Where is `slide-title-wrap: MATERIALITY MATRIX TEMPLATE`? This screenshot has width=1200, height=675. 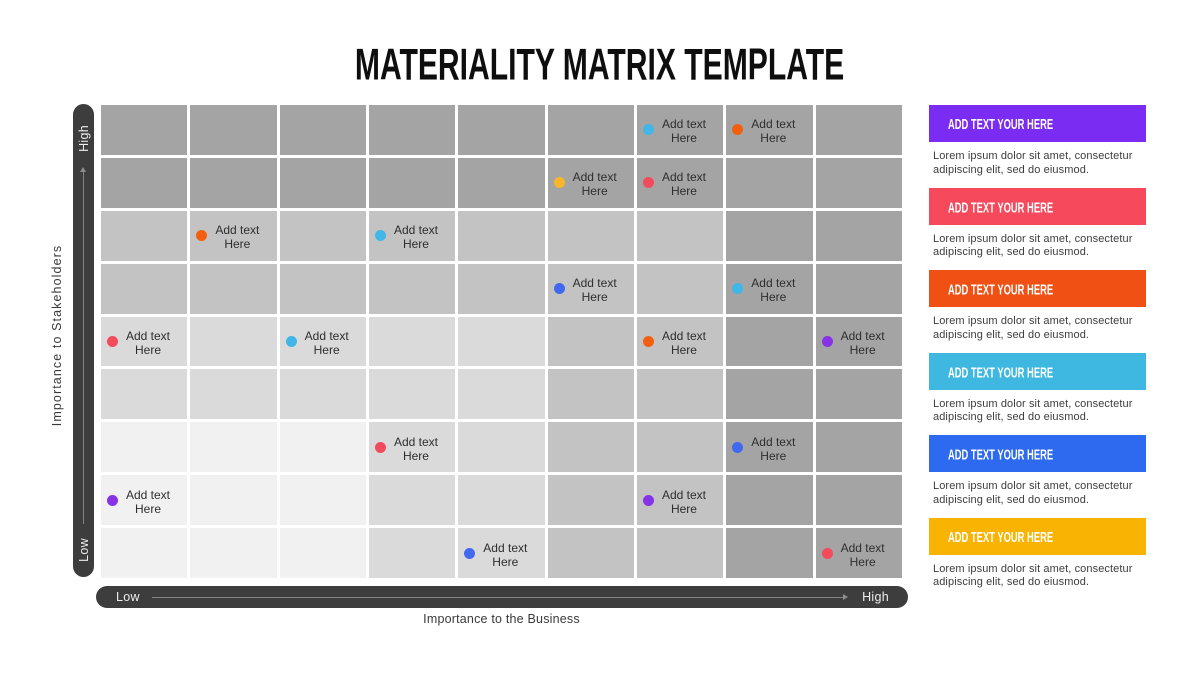
slide-title-wrap: MATERIALITY MATRIX TEMPLATE is located at coordinates (600, 65).